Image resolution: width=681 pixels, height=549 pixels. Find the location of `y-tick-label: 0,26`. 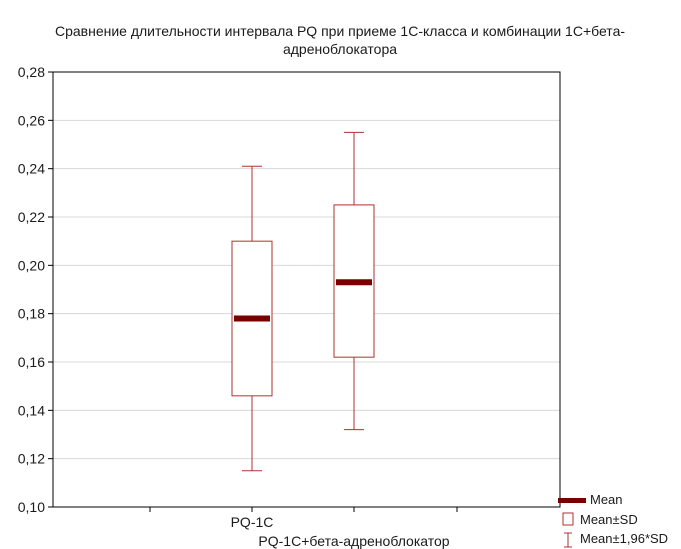

y-tick-label: 0,26 is located at coordinates (31, 120).